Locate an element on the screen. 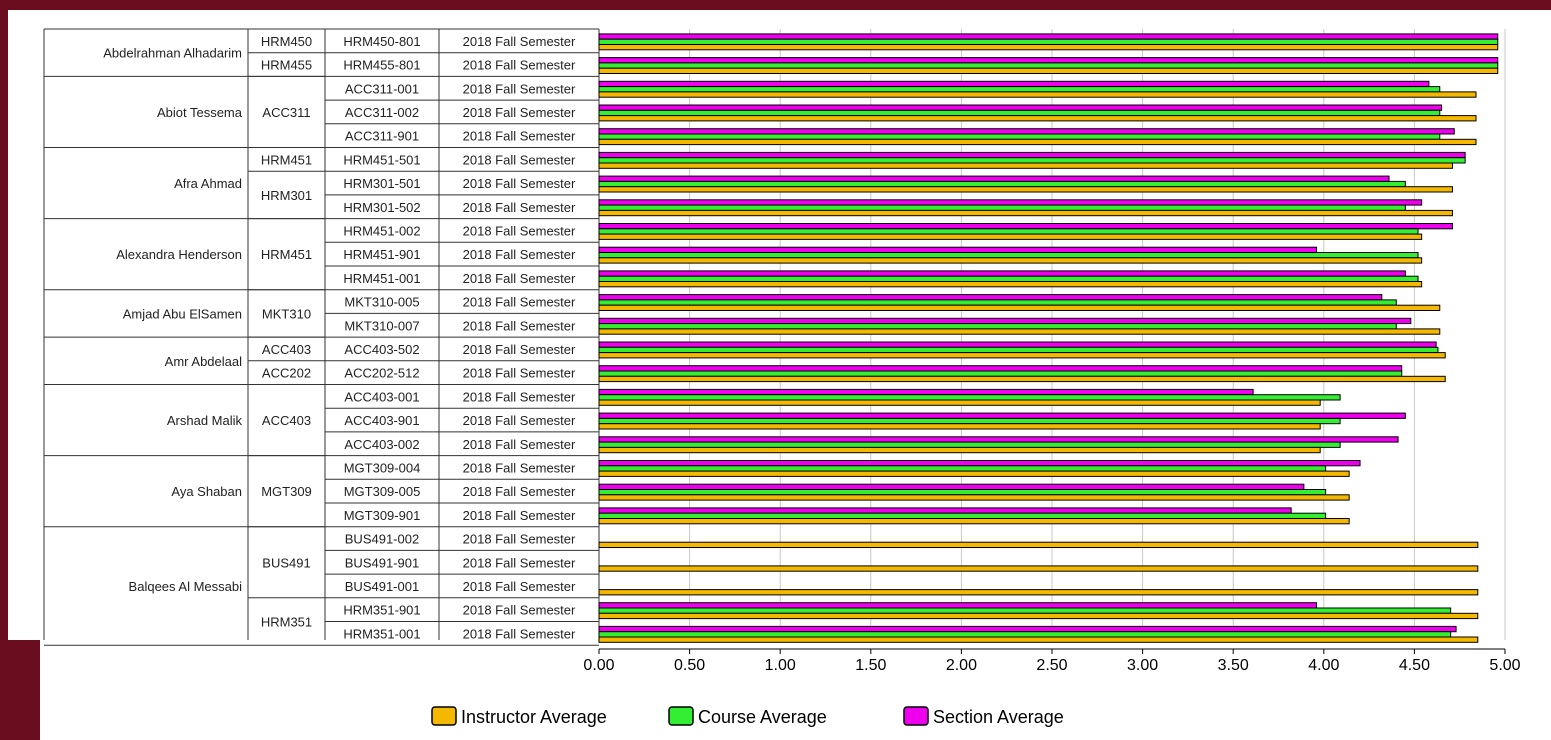 The width and height of the screenshot is (1551, 740). x-tick-label: 2.50 is located at coordinates (1051, 665).